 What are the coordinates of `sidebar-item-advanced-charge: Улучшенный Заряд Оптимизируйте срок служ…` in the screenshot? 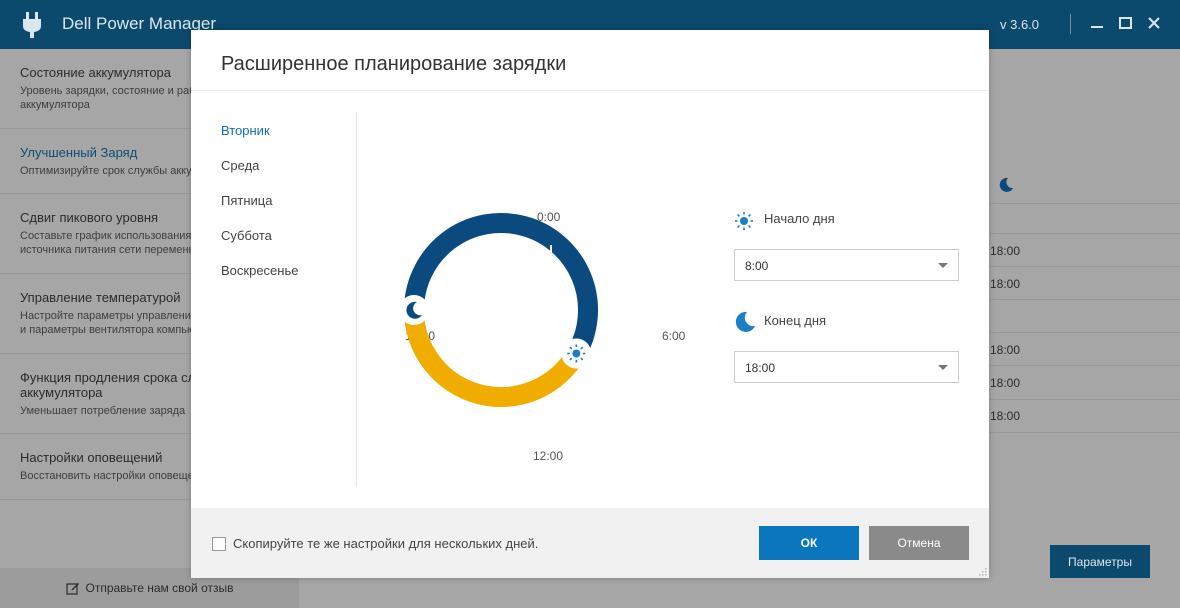 It's located at (149, 161).